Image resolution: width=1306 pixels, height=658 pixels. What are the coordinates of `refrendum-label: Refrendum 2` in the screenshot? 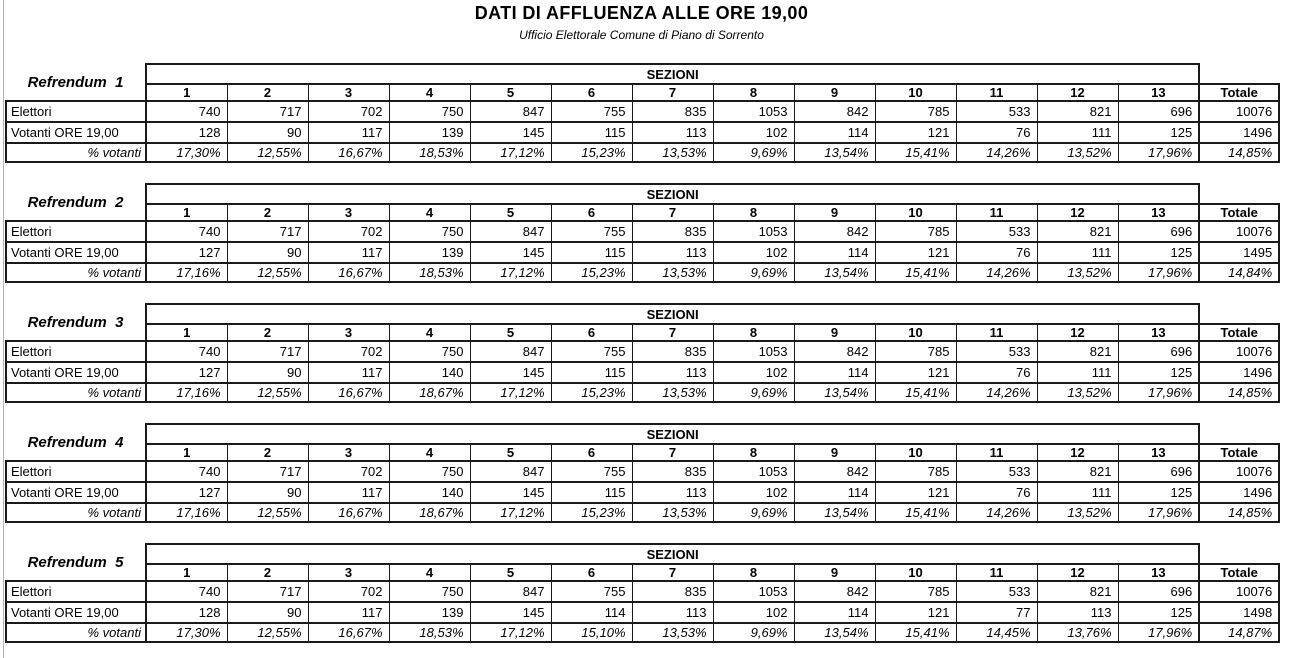 It's located at (75, 202).